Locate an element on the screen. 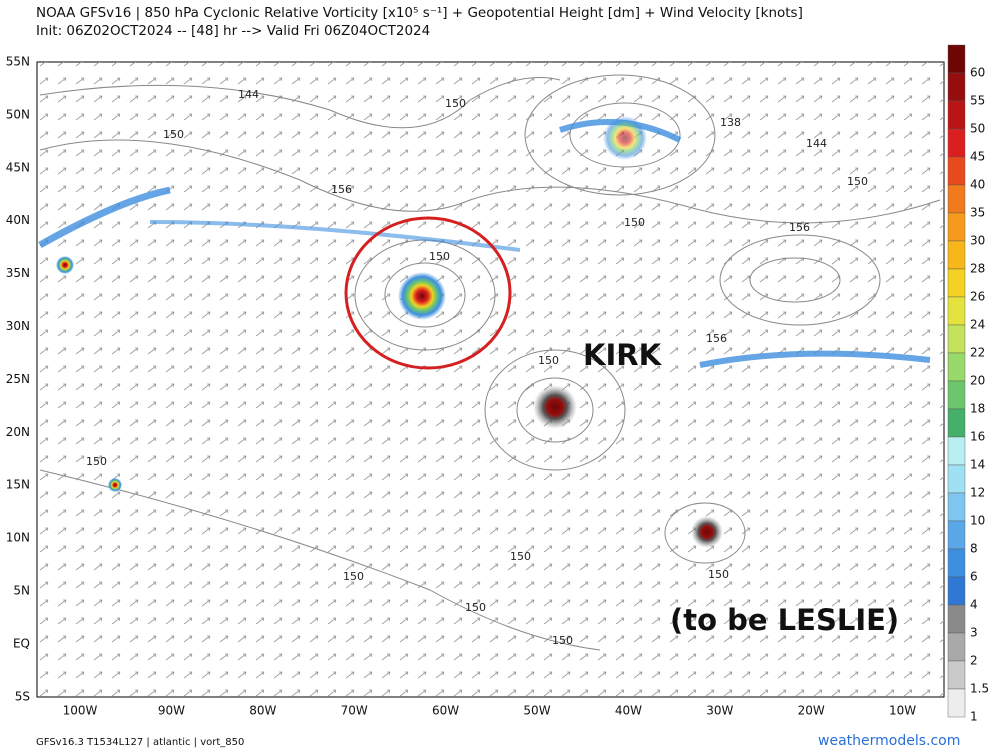 The height and width of the screenshot is (754, 1000). lat-label: 10N is located at coordinates (18, 538).